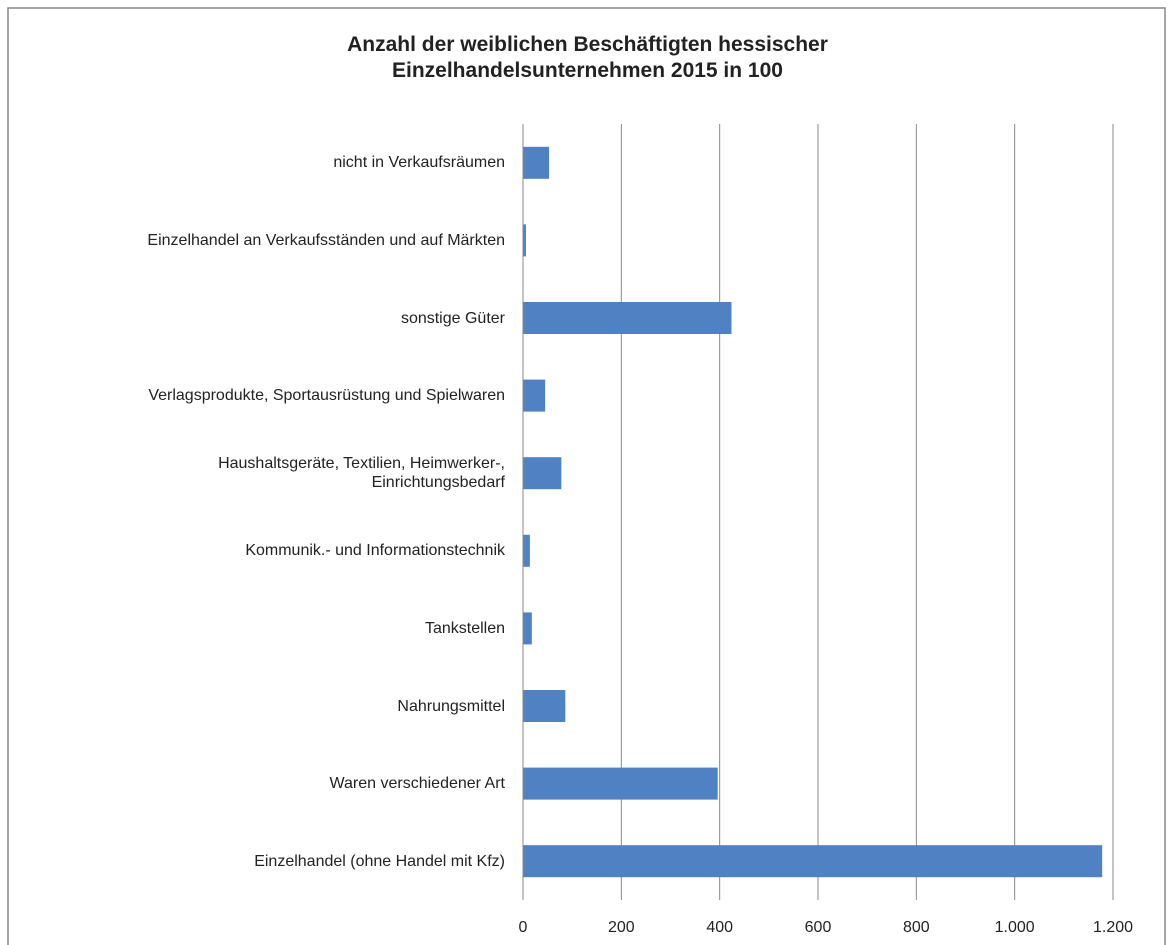 Image resolution: width=1175 pixels, height=945 pixels. Describe the element at coordinates (419, 163) in the screenshot. I see `y-tick-label: nicht in Verkaufsräumen` at that location.